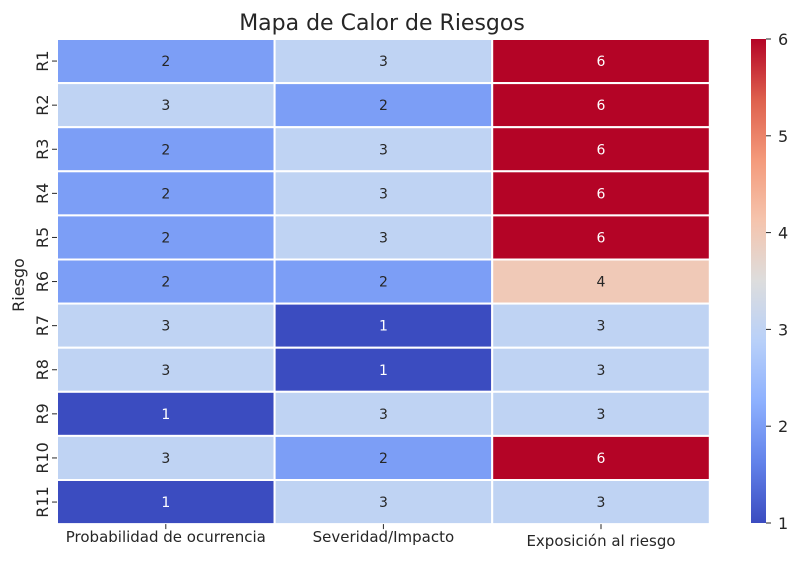 This screenshot has width=799, height=565. I want to click on cell-value-r3-2: 3, so click(383, 150).